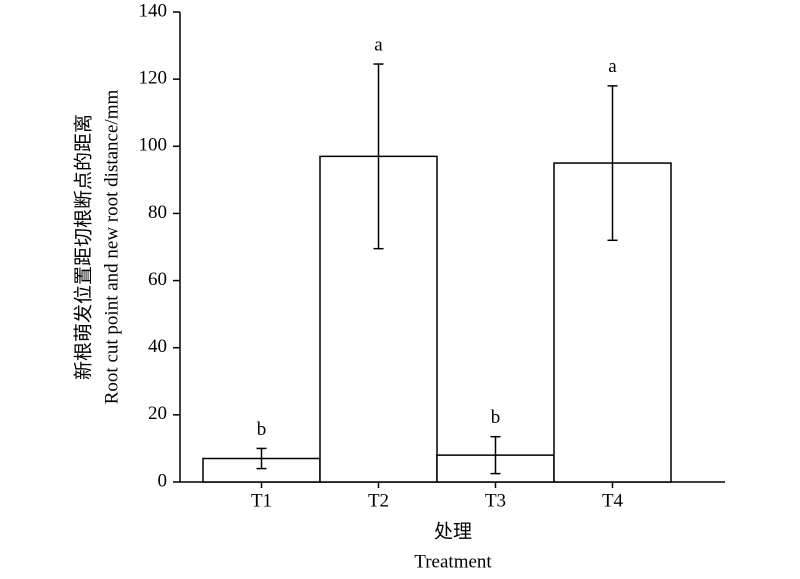 Image resolution: width=800 pixels, height=579 pixels. What do you see at coordinates (378, 500) in the screenshot?
I see `x-tick-label: T2` at bounding box center [378, 500].